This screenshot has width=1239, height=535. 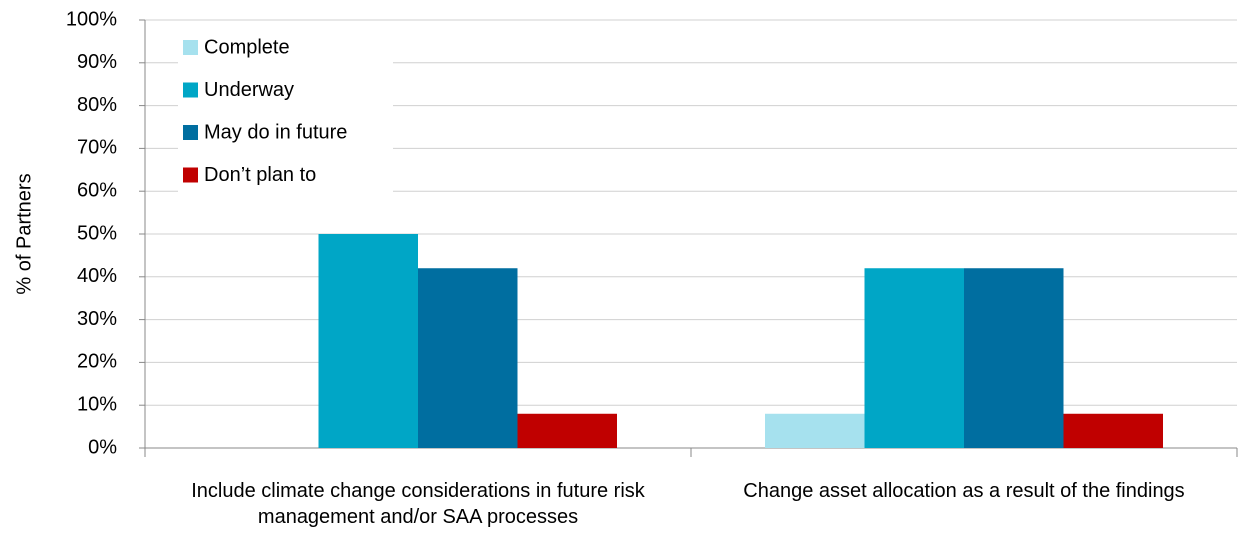 I want to click on y-tick-label: 80%, so click(x=97, y=105).